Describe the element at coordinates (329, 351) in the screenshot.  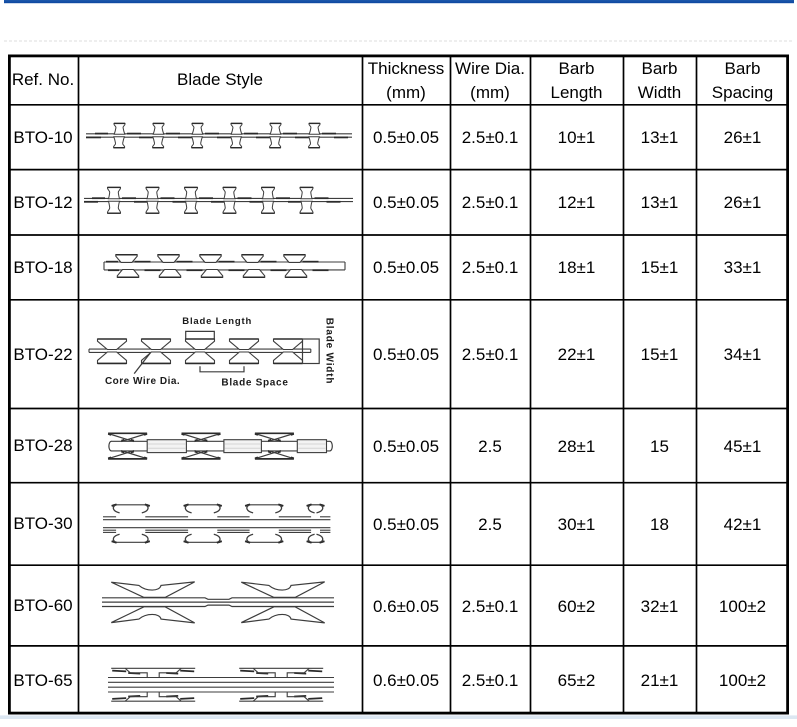
I see `svg-text: Blade Width` at that location.